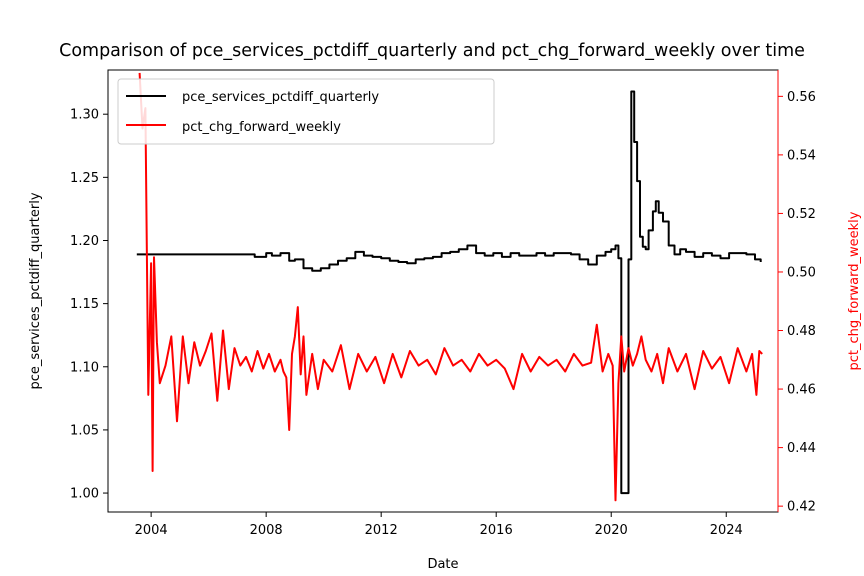  What do you see at coordinates (84, 494) in the screenshot?
I see `left-y-tick-label: 1.00` at bounding box center [84, 494].